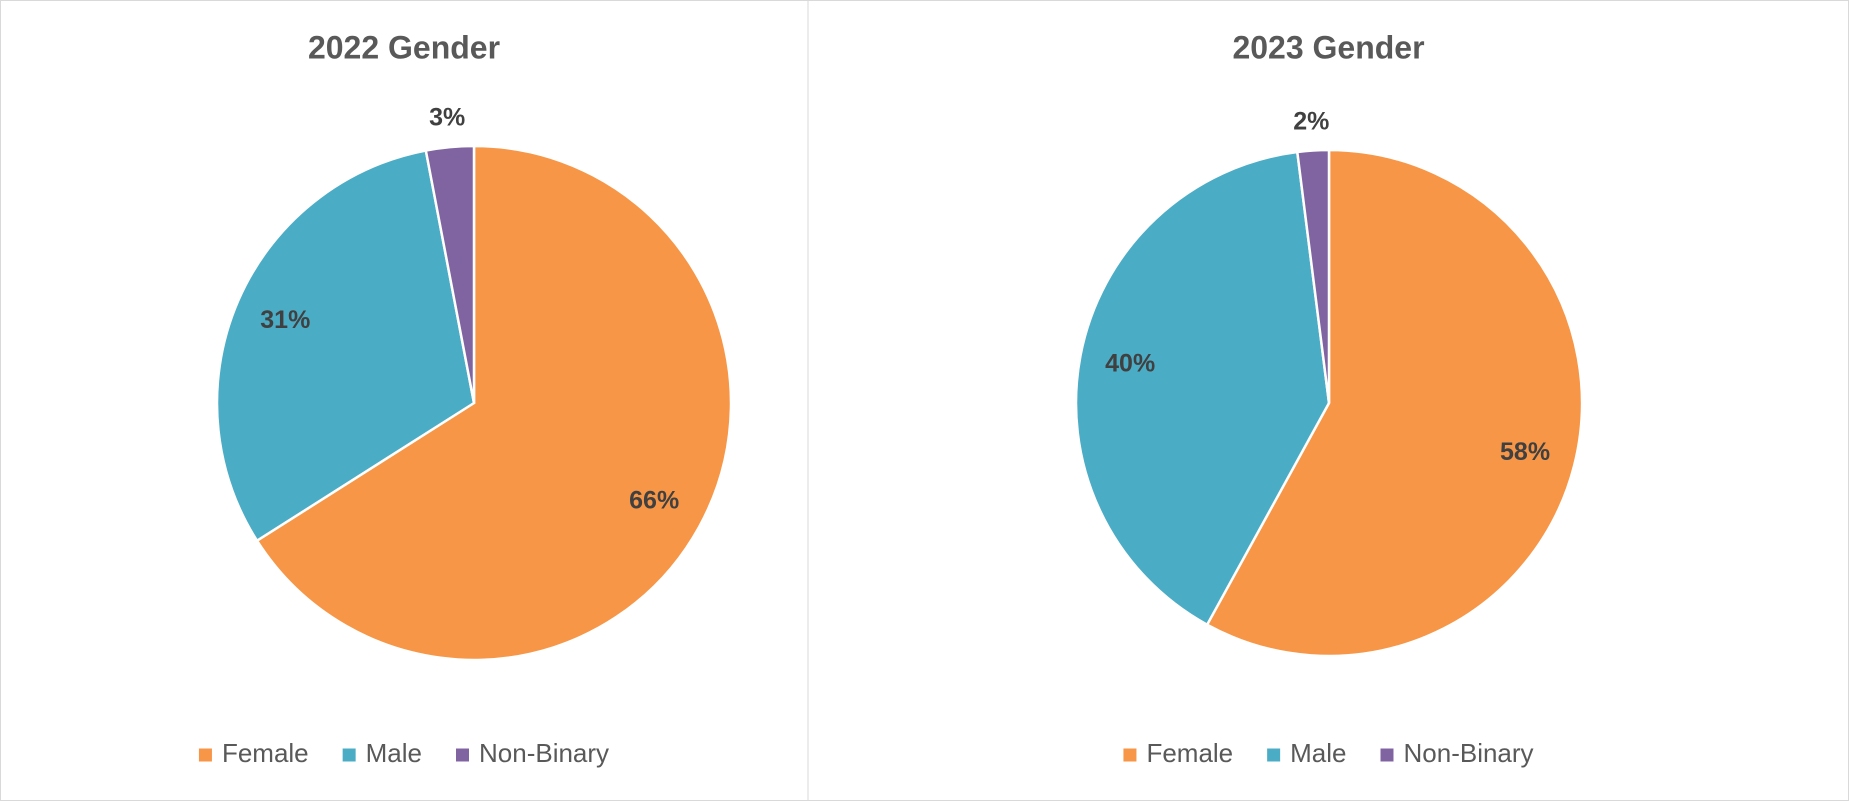 Image resolution: width=1849 pixels, height=806 pixels. What do you see at coordinates (1130, 364) in the screenshot?
I see `data-label: 40%` at bounding box center [1130, 364].